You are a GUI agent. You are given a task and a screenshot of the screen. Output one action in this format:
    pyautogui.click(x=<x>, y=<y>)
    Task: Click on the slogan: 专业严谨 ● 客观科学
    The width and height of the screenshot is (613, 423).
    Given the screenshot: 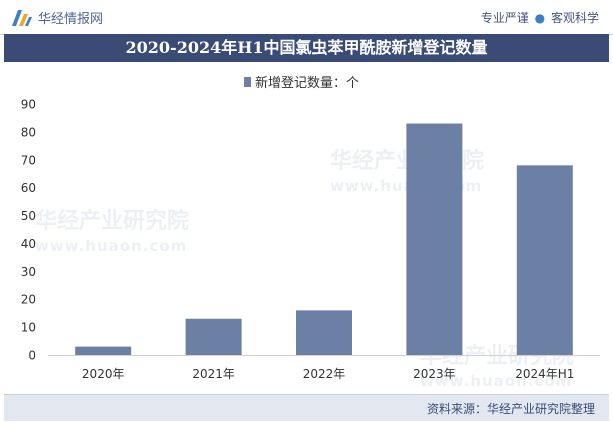 What is the action you would take?
    pyautogui.click(x=540, y=17)
    